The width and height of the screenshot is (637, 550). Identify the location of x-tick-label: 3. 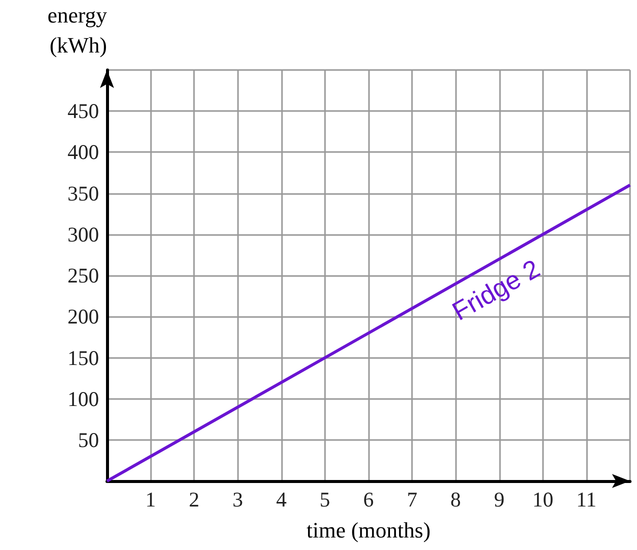
(237, 500).